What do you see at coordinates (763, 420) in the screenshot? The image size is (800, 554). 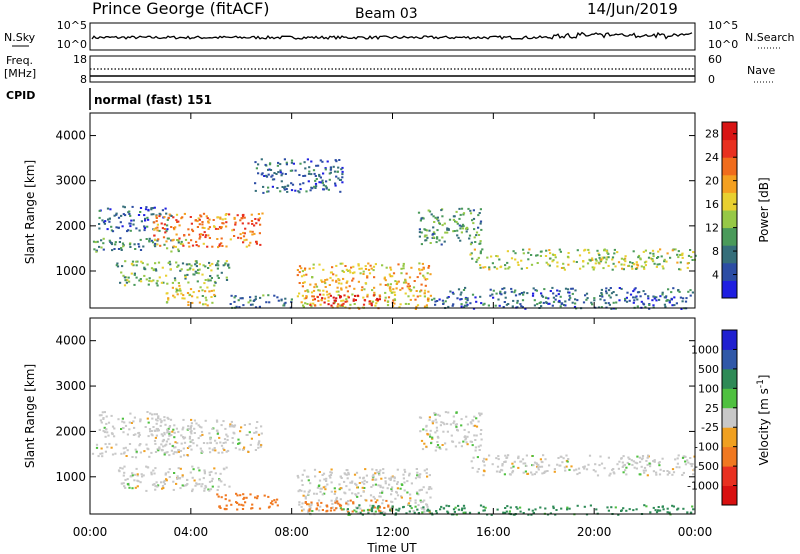 I see `velocity-colorbar-label: Velocity [m s-1]` at bounding box center [763, 420].